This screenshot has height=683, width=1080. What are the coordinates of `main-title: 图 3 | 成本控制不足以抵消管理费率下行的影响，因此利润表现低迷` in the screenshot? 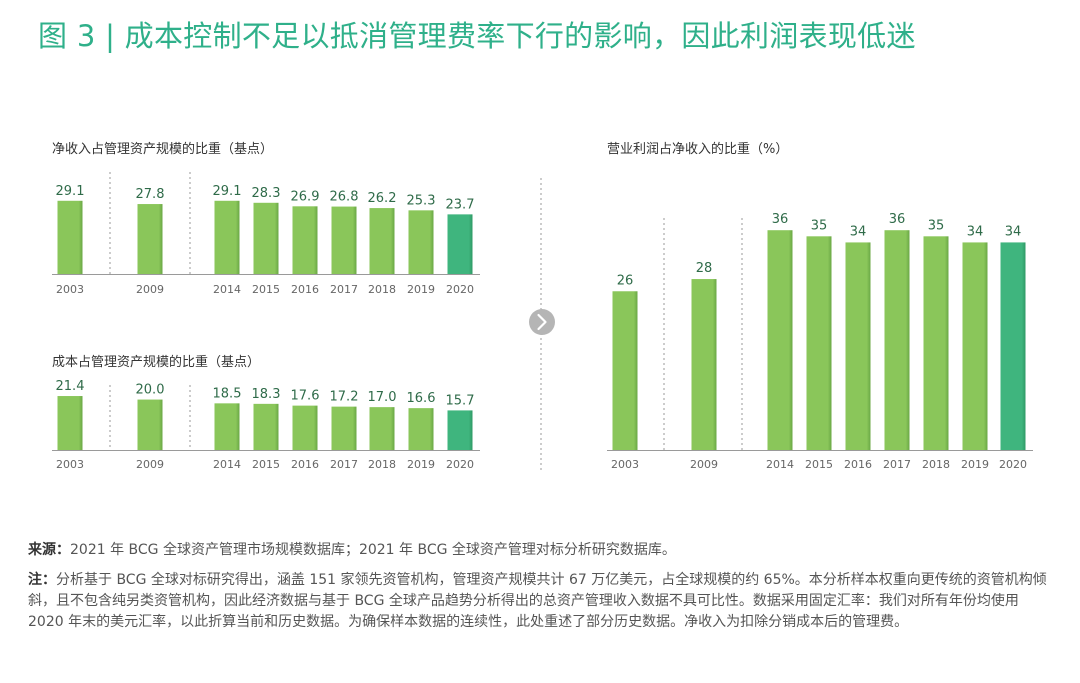 It's located at (477, 36).